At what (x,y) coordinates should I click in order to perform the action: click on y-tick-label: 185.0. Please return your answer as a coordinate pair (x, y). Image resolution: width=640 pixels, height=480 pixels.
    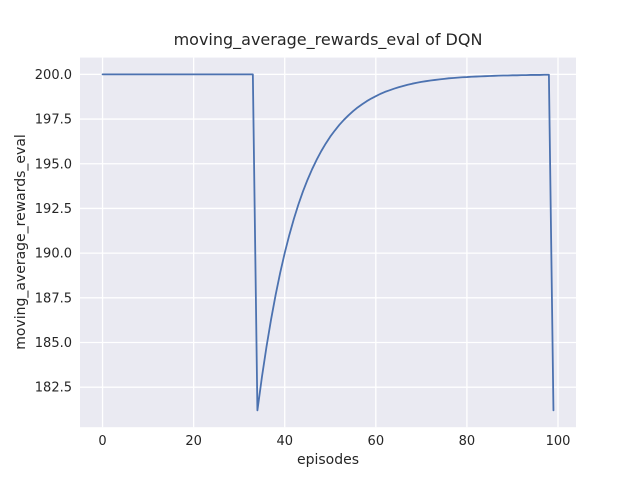
    Looking at the image, I should click on (53, 343).